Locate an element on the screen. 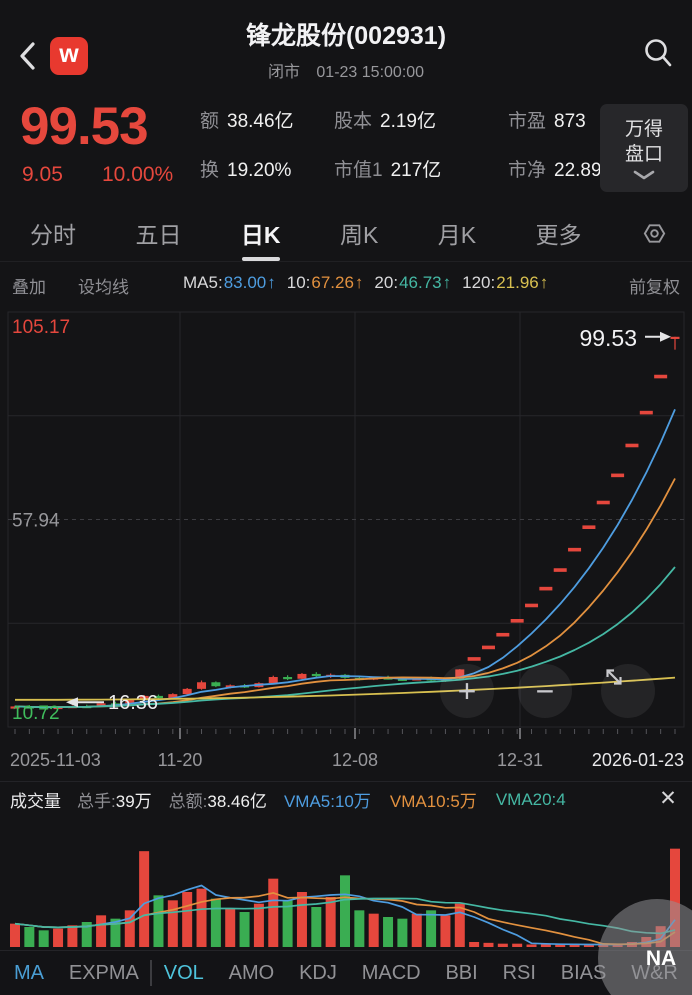 The height and width of the screenshot is (995, 692). ma-value: 21.96 is located at coordinates (517, 282).